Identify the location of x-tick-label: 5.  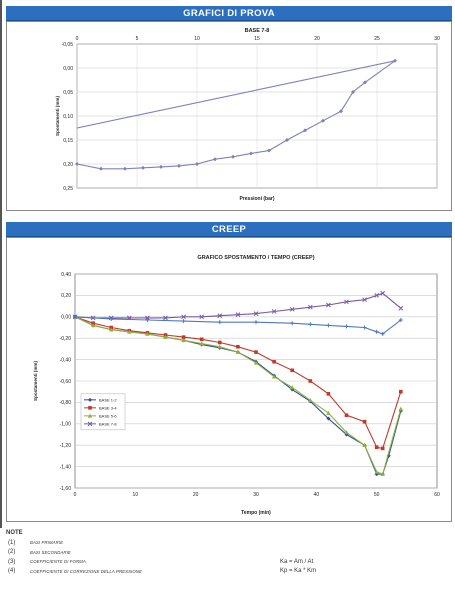
(137, 39).